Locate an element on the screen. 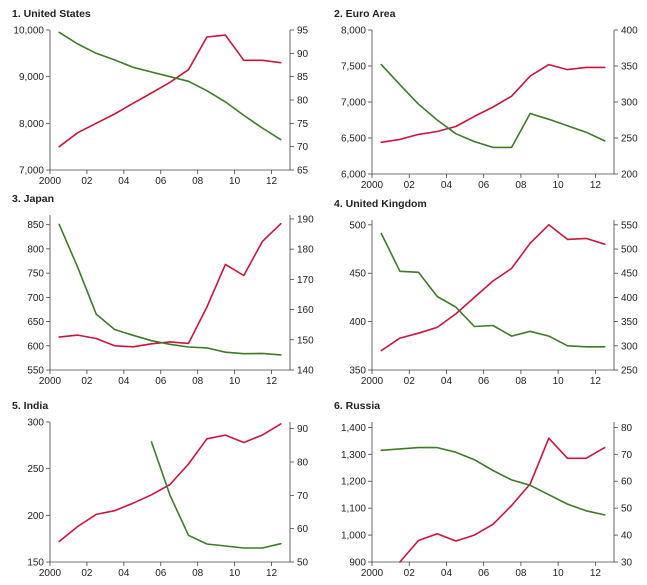 The image size is (647, 585). right-tick-label: 30 is located at coordinates (627, 563).